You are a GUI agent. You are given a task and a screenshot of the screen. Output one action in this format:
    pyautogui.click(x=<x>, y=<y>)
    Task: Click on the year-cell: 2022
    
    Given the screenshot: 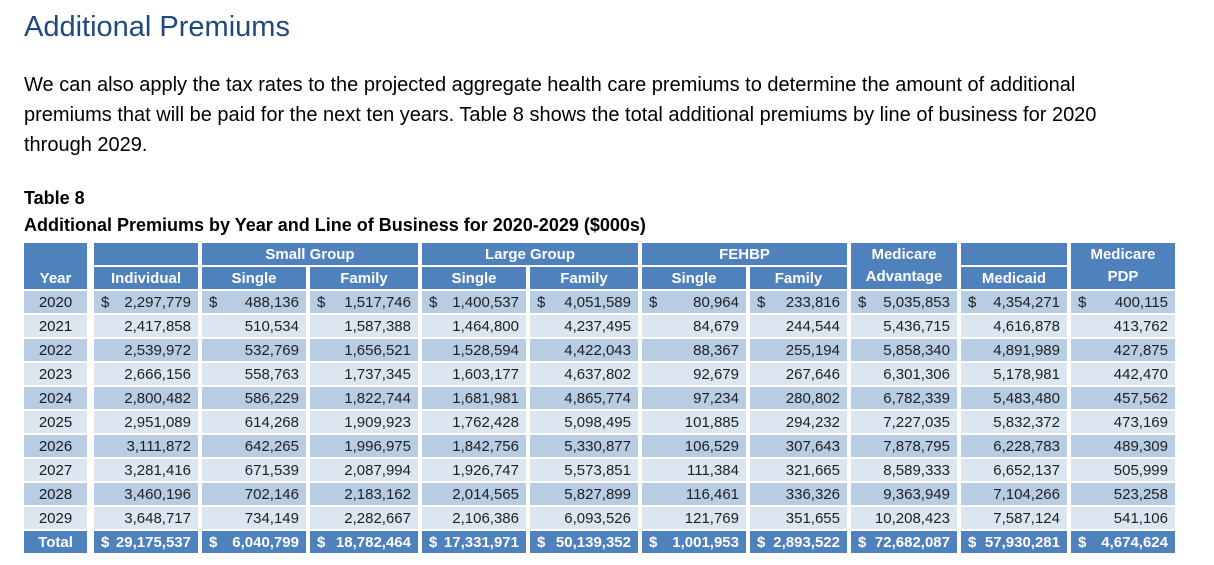 What is the action you would take?
    pyautogui.click(x=57, y=350)
    